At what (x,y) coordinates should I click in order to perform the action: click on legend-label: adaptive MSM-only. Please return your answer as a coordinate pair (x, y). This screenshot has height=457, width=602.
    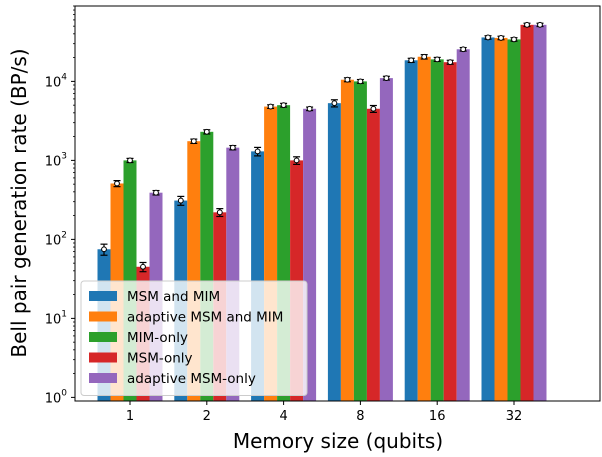
    Looking at the image, I should click on (191, 379).